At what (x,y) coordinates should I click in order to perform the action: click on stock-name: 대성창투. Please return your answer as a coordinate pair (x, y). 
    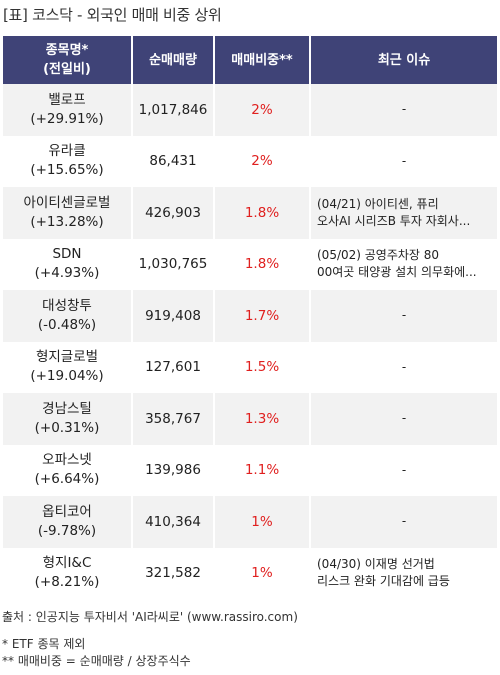
    Looking at the image, I should click on (67, 305).